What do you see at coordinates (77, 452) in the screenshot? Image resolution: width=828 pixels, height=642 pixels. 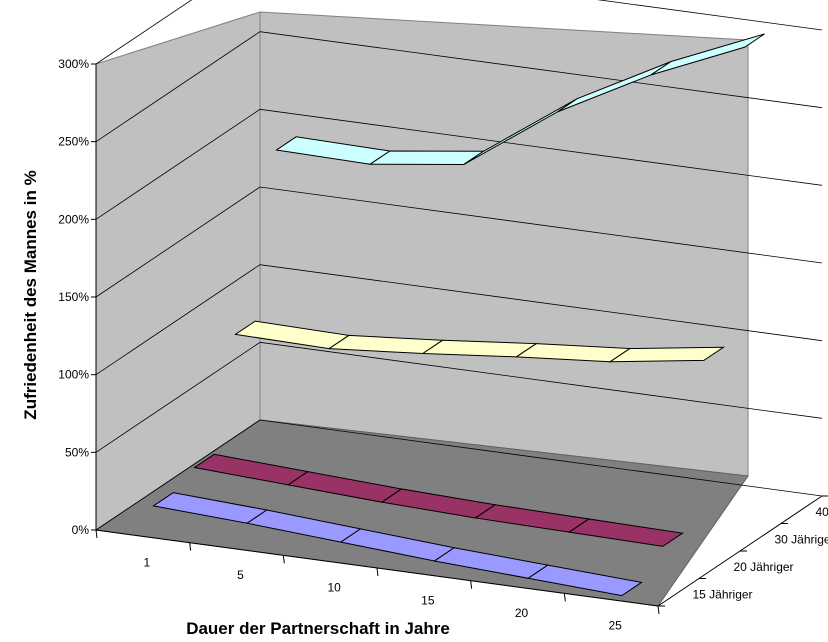 I see `y-tick-label: 50%` at bounding box center [77, 452].